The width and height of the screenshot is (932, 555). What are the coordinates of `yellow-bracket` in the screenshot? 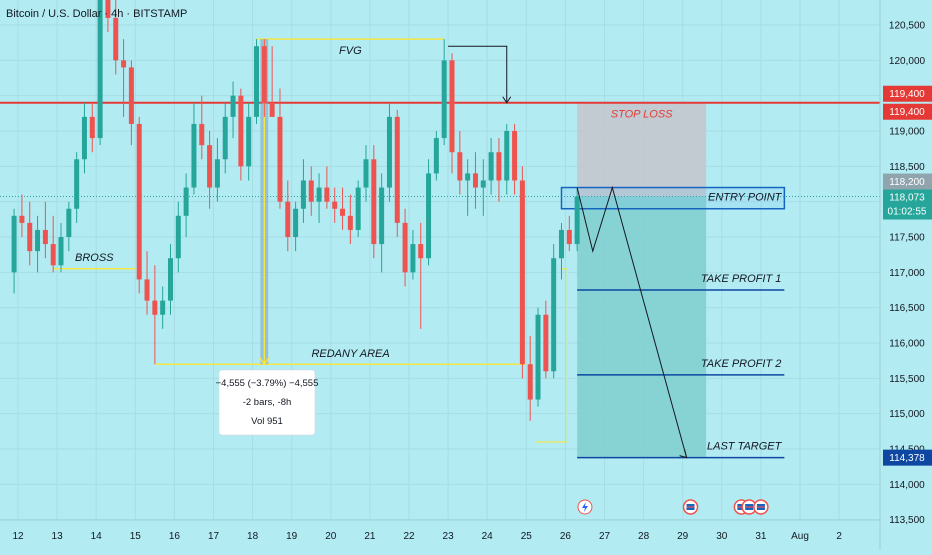 It's located at (552, 355).